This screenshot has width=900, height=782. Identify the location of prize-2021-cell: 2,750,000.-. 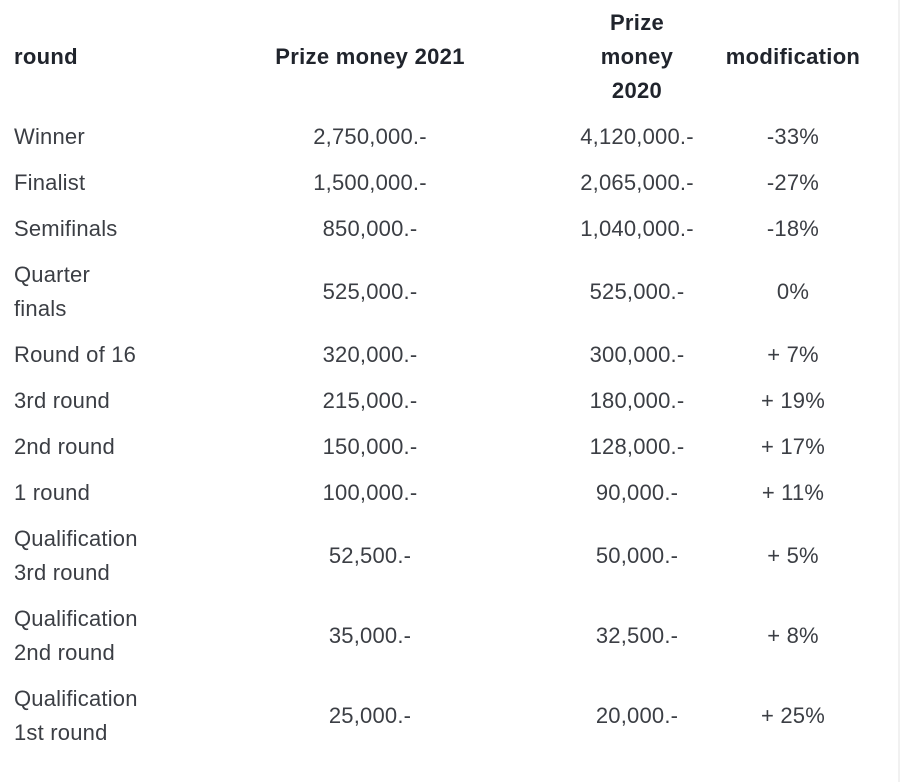
(370, 136).